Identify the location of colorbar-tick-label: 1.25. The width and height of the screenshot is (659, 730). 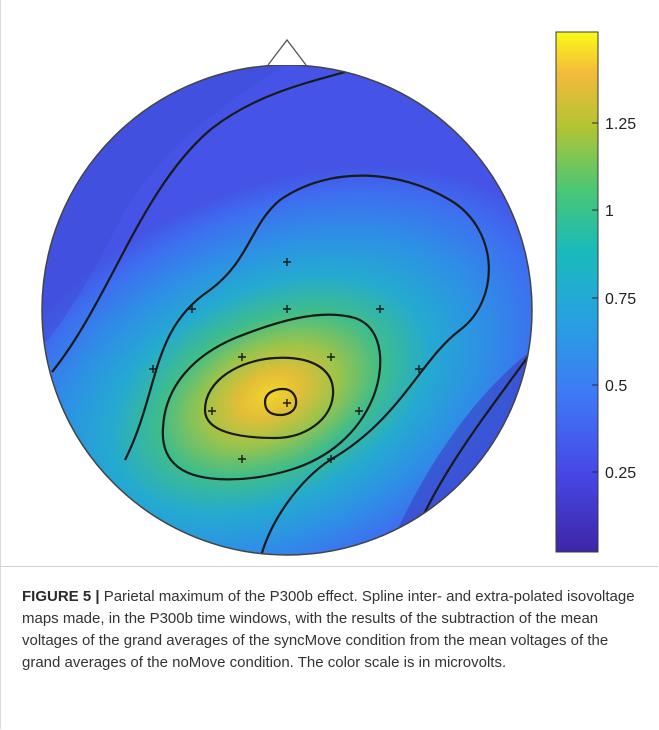
(620, 124).